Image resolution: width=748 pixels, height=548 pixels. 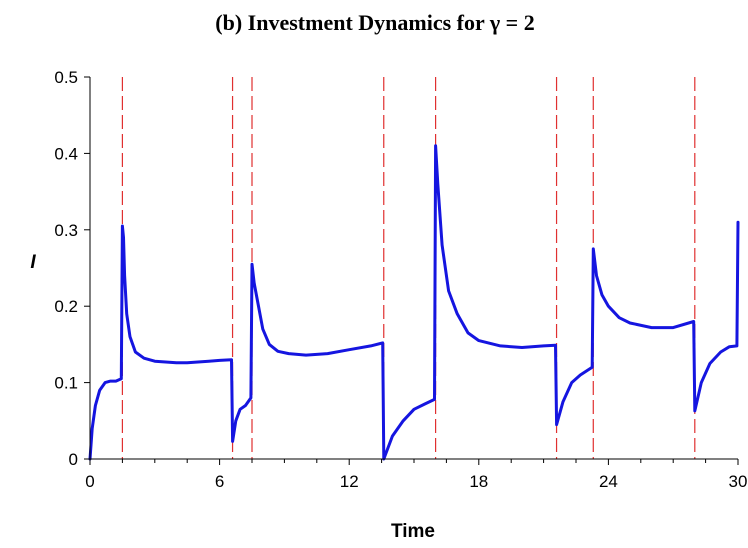 What do you see at coordinates (33, 262) in the screenshot?
I see `y-axis-label: I` at bounding box center [33, 262].